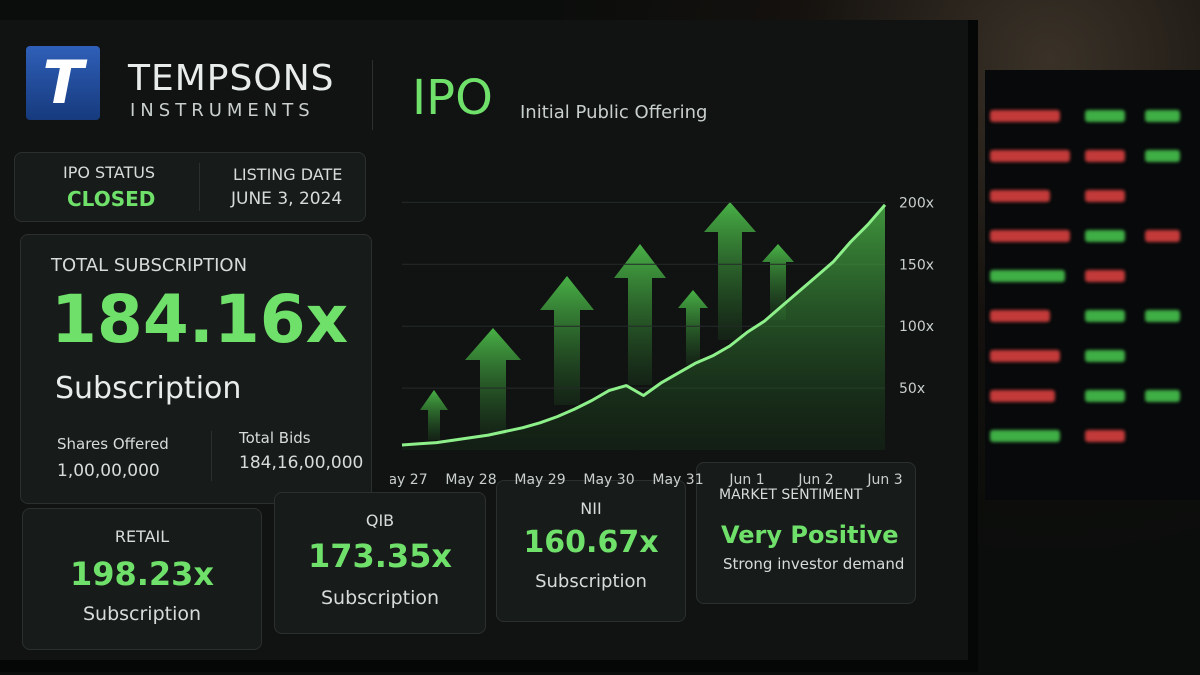 The image size is (1200, 675). Describe the element at coordinates (149, 265) in the screenshot. I see `total-label: TOTAL SUBSCRIPTION` at that location.